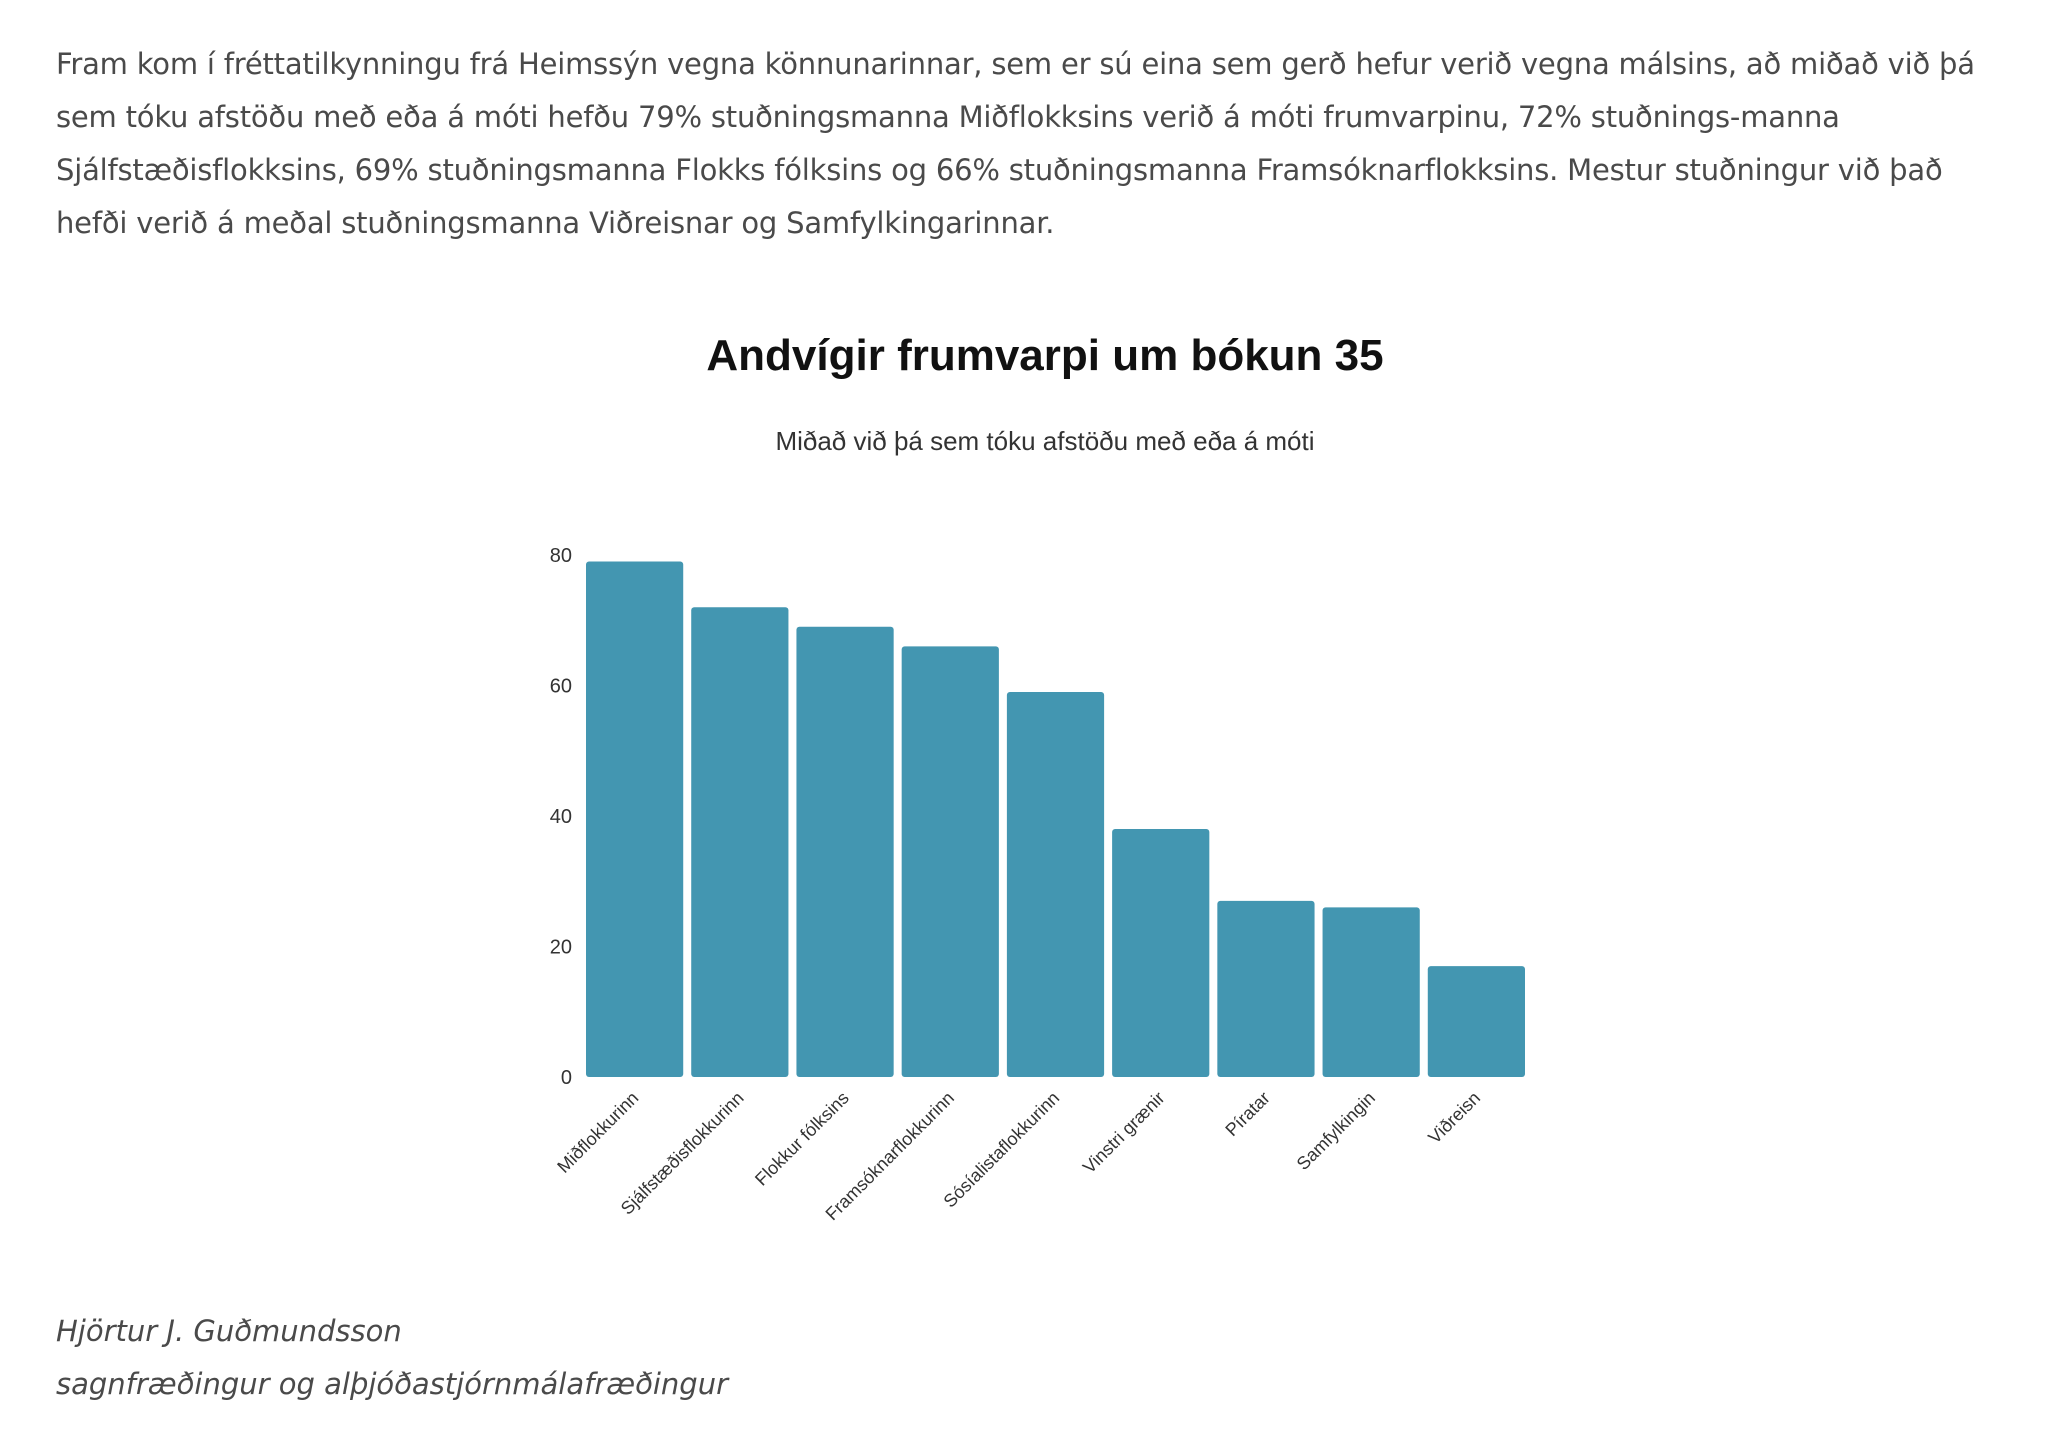 The width and height of the screenshot is (2048, 1429). Describe the element at coordinates (561, 556) in the screenshot. I see `y-tick-label: 80` at that location.